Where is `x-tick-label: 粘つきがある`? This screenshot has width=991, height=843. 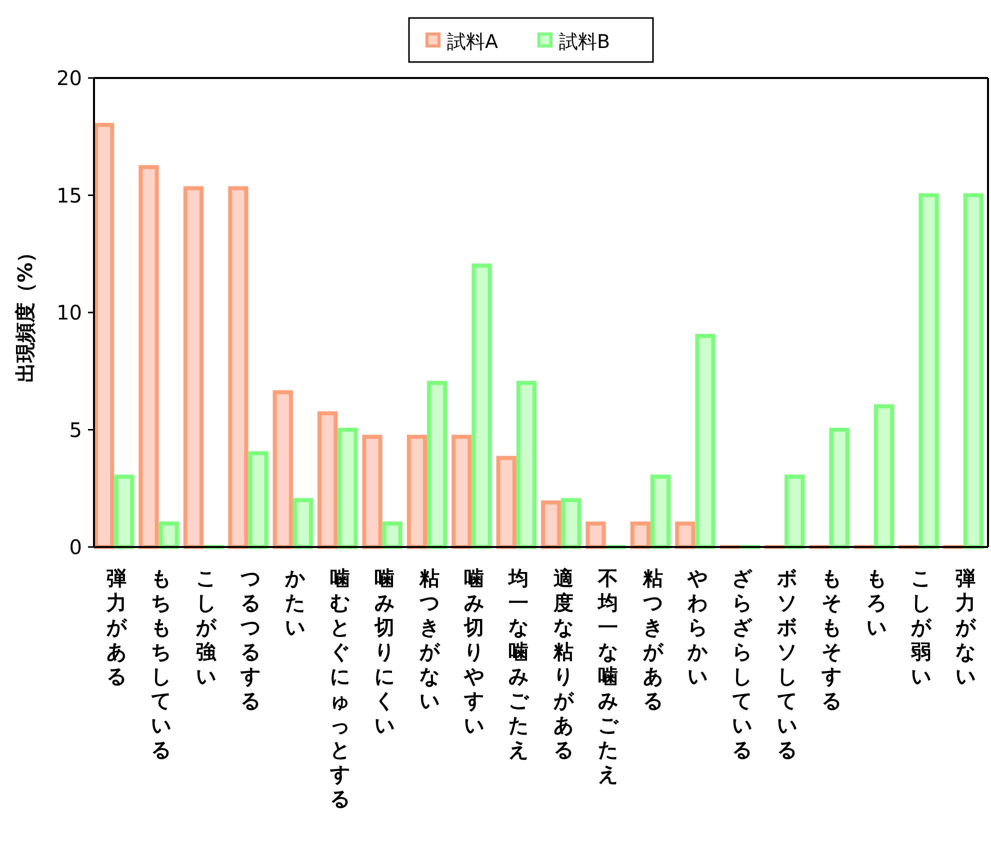
x-tick-label: 粘つきがある is located at coordinates (653, 639).